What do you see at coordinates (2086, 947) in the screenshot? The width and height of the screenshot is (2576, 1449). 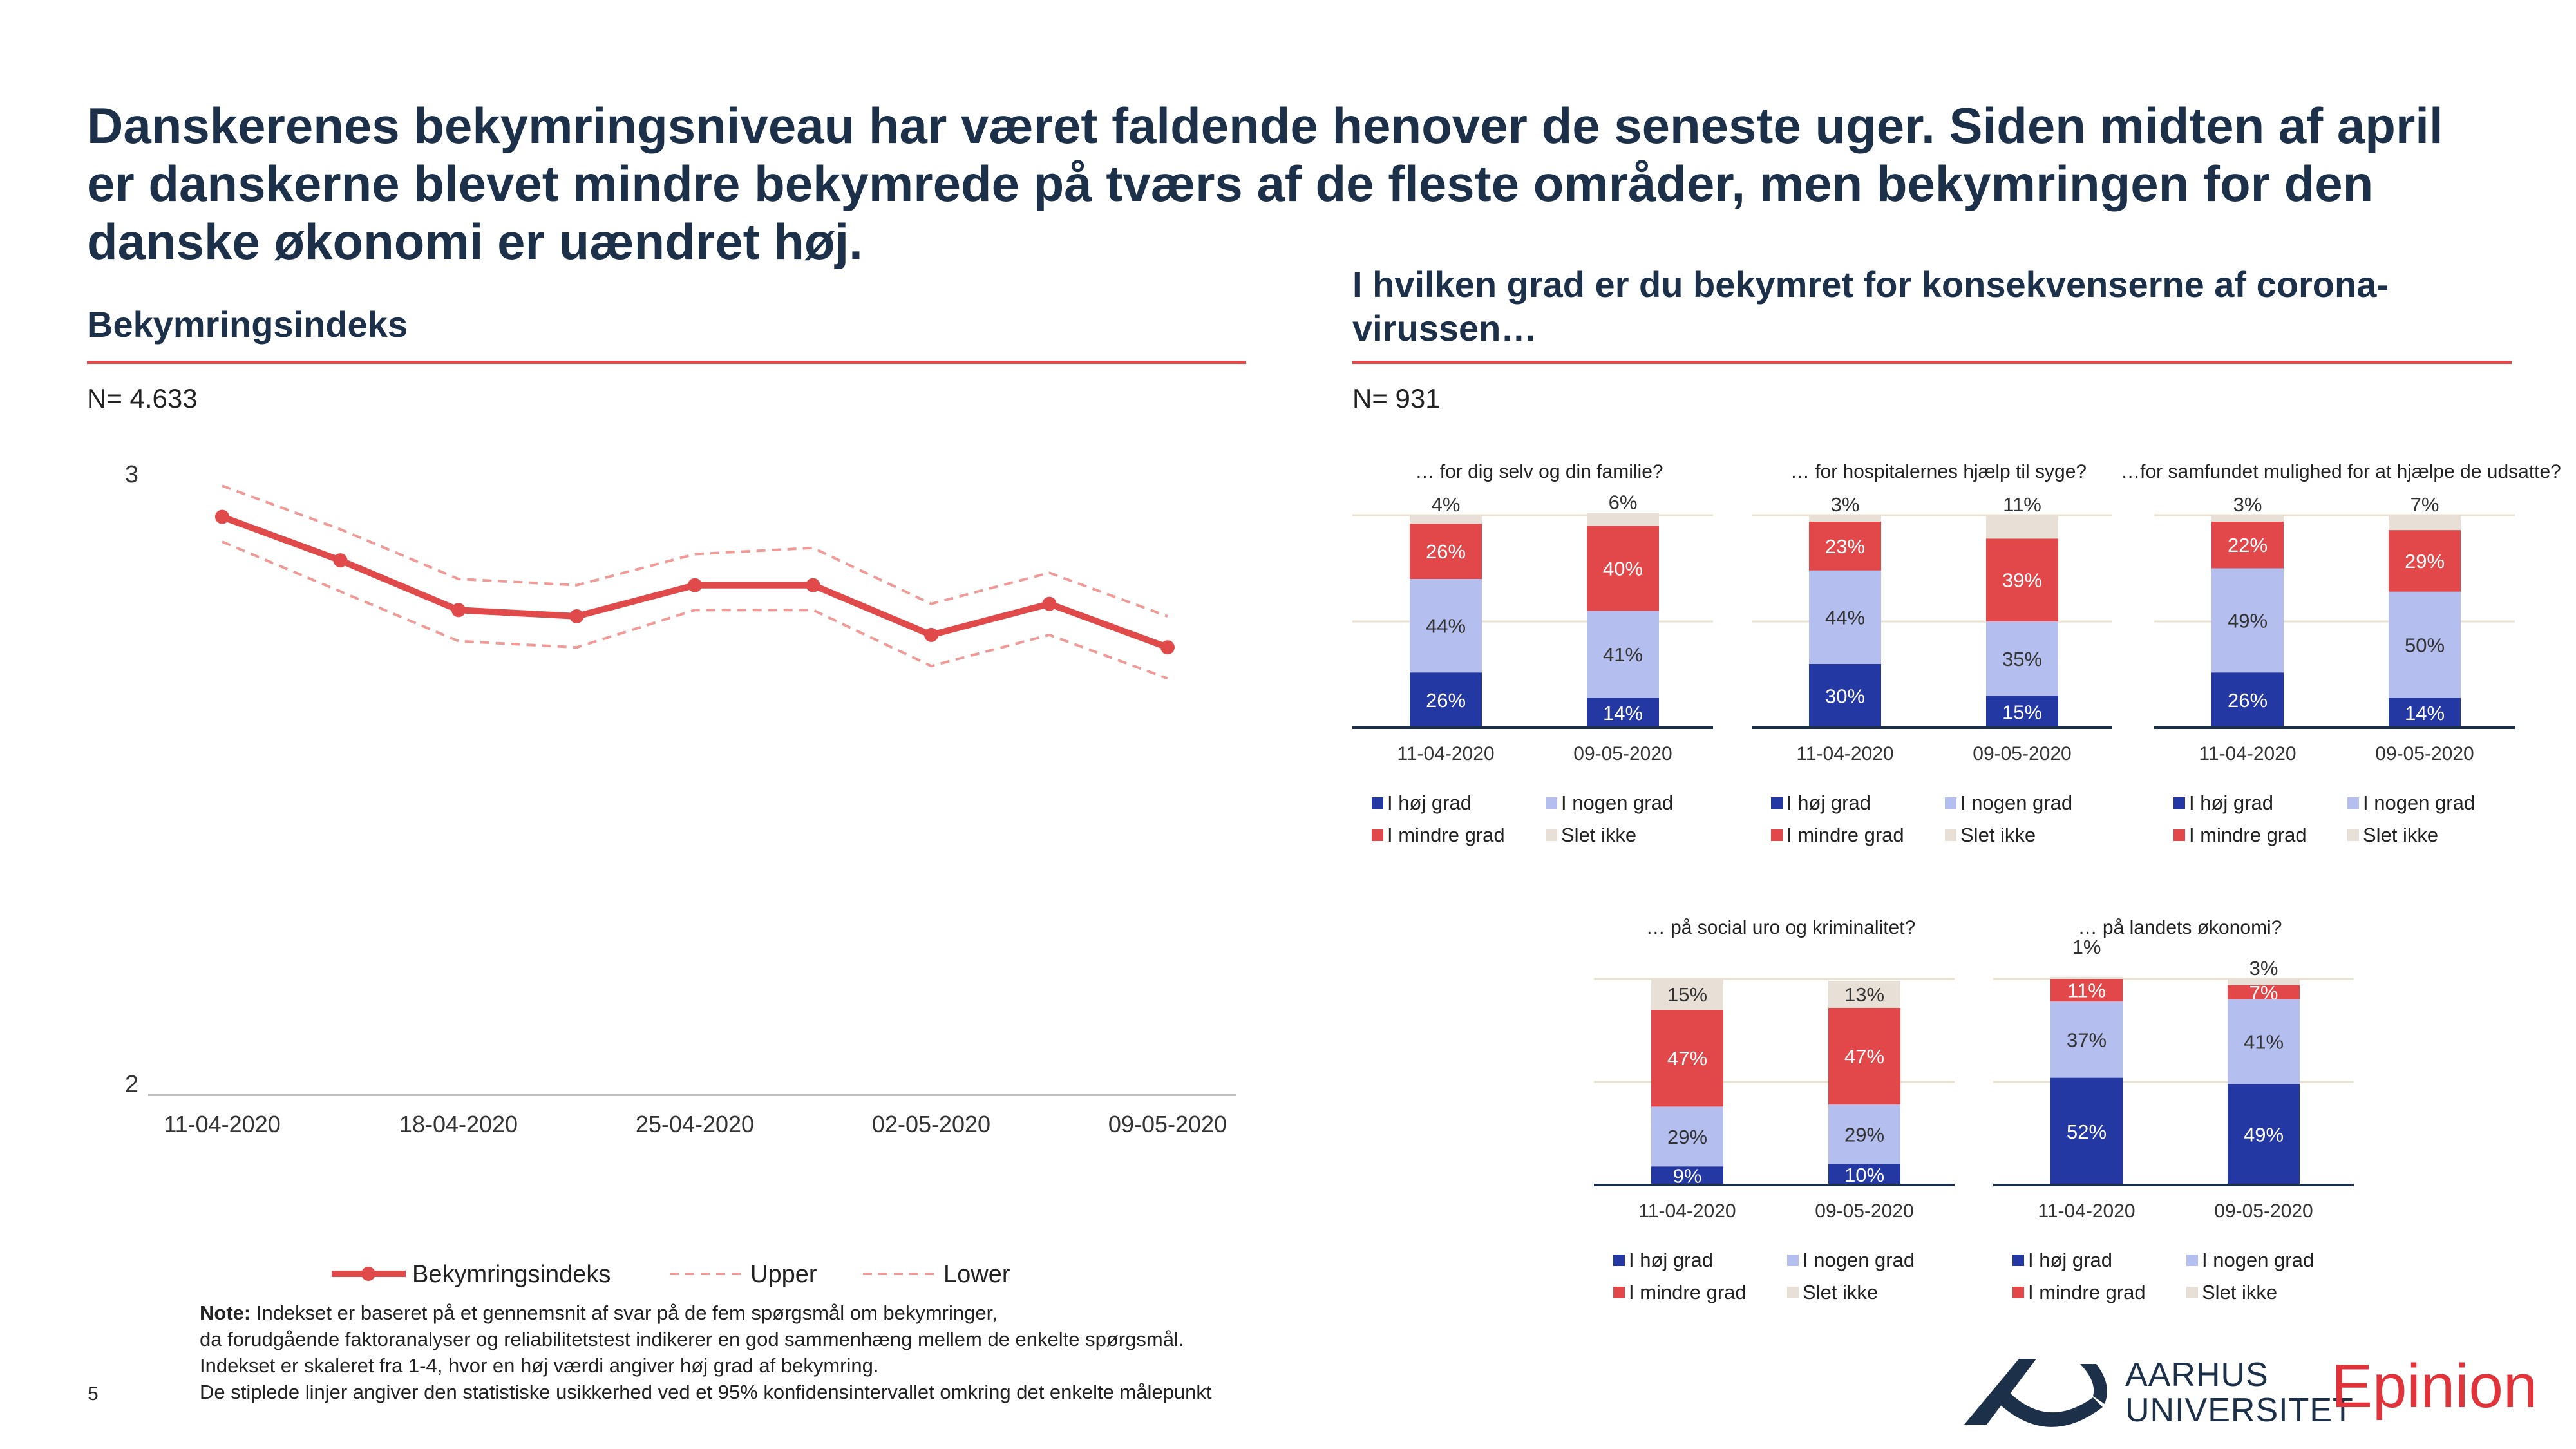 I see `data-label: 1%` at bounding box center [2086, 947].